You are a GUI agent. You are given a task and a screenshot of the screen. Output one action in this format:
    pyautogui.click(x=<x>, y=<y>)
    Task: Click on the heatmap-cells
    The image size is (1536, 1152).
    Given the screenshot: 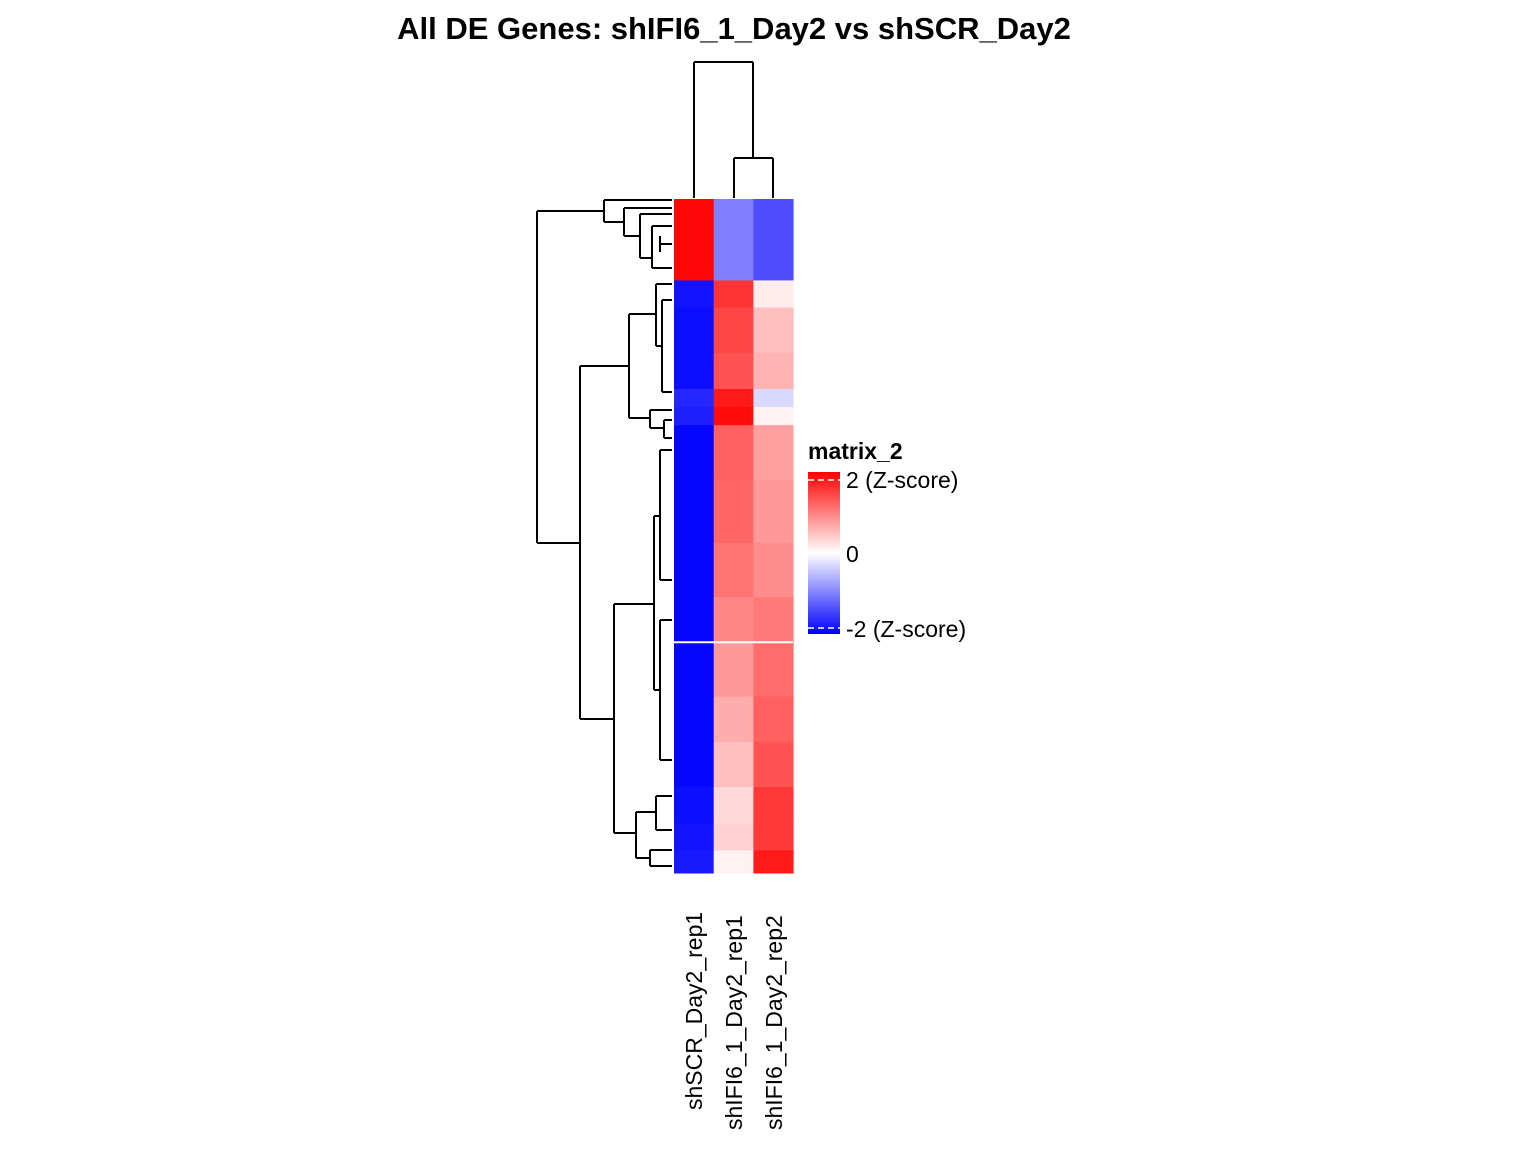 What is the action you would take?
    pyautogui.click(x=734, y=536)
    